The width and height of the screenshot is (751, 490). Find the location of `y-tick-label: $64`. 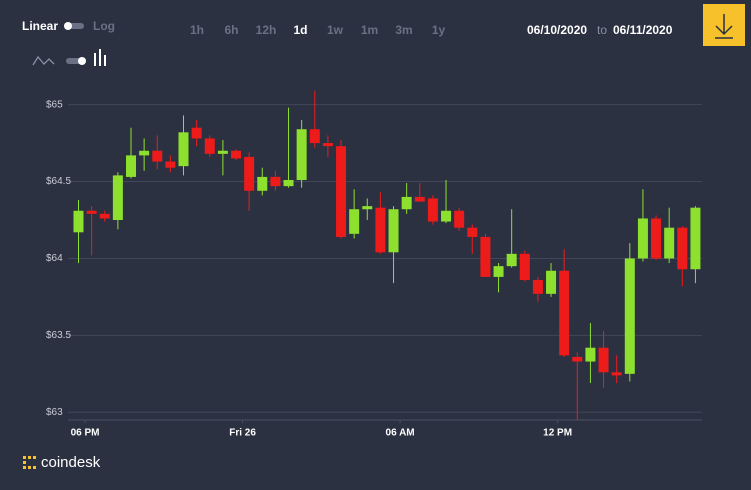

y-tick-label: $64 is located at coordinates (54, 258).